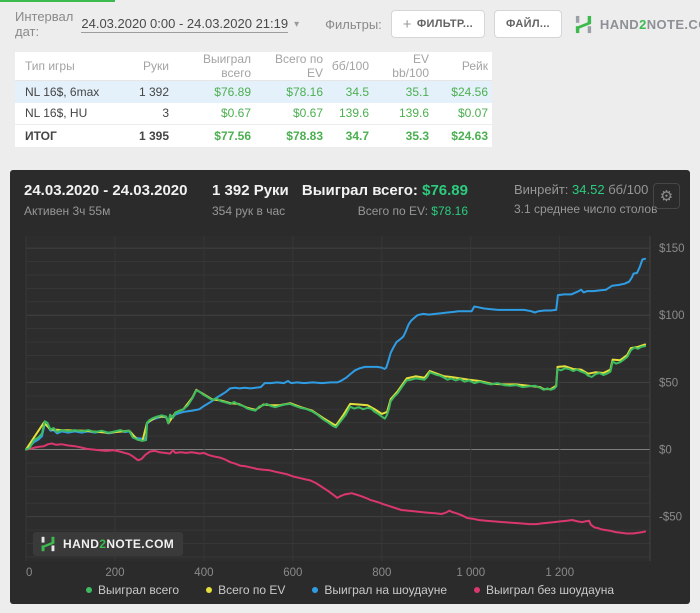 The width and height of the screenshot is (700, 613). I want to click on table-header-cell: EV bb/100, so click(403, 66).